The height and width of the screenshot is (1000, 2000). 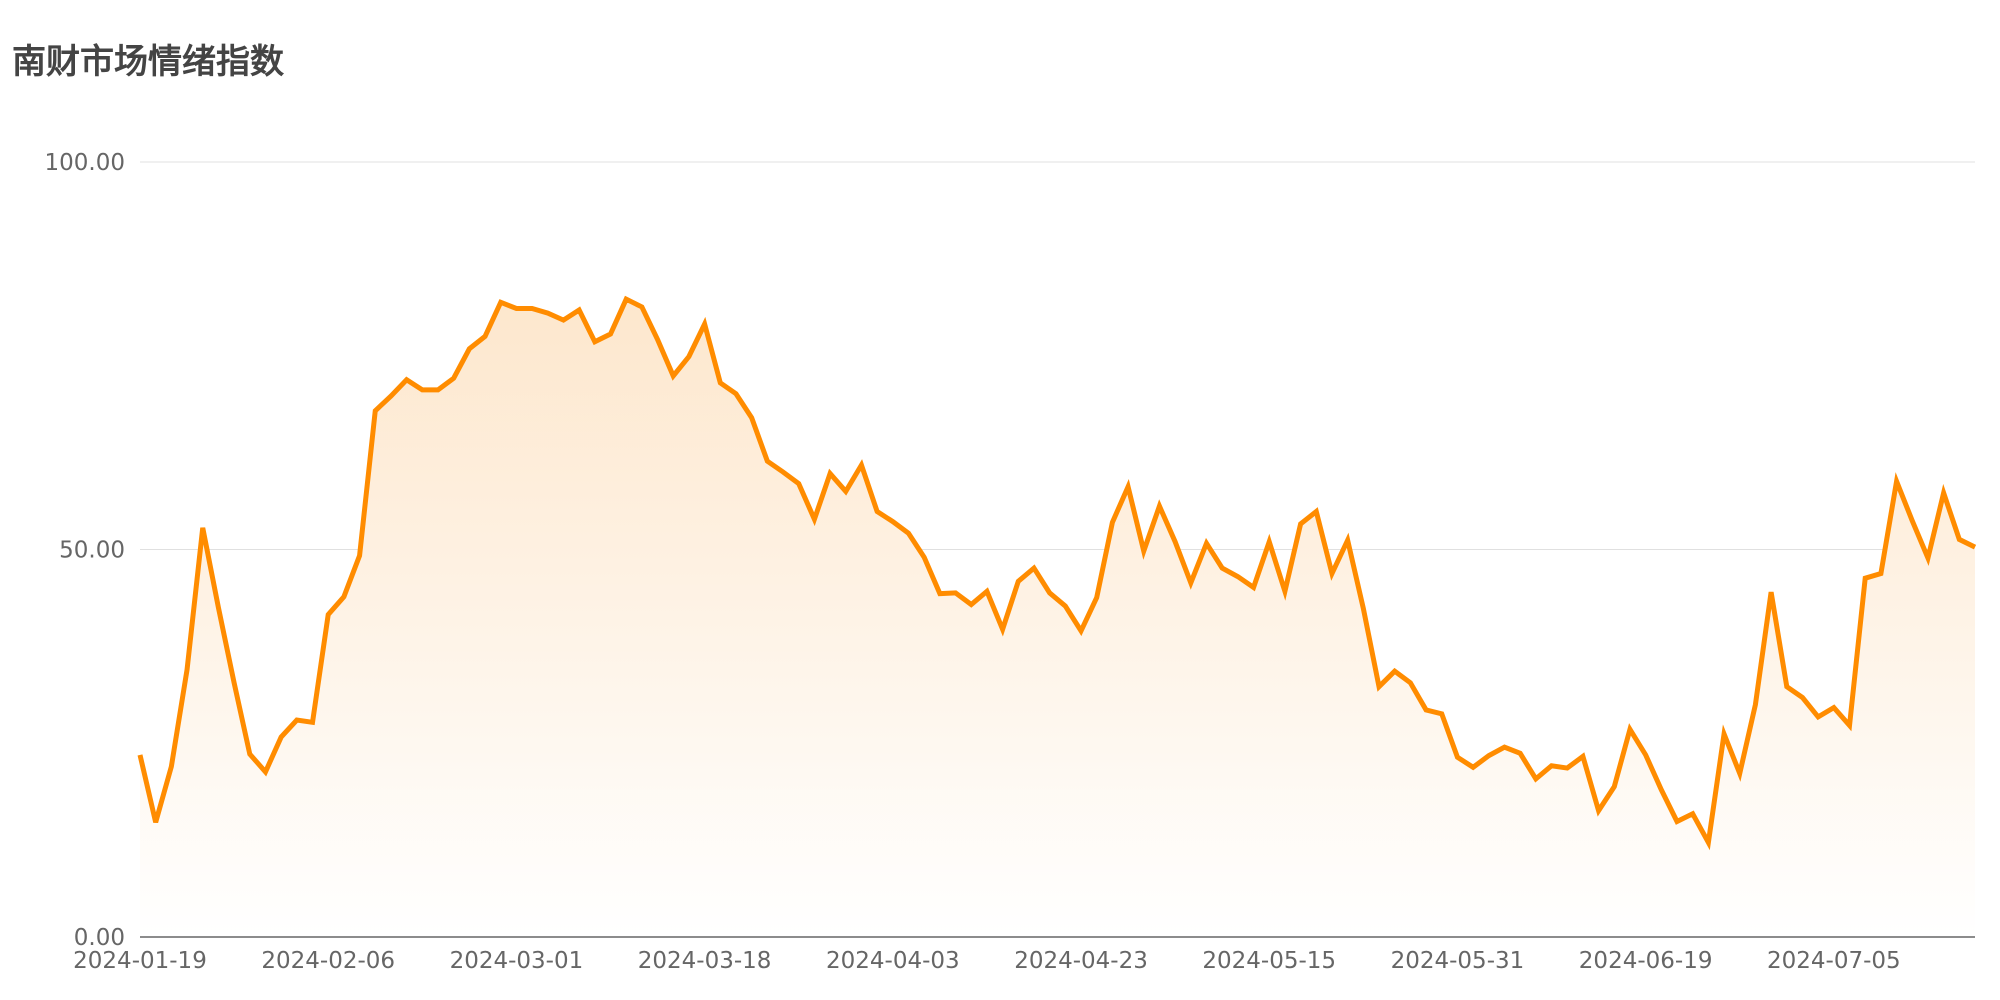 What do you see at coordinates (1458, 961) in the screenshot?
I see `x-tick-label: 2024-05-31` at bounding box center [1458, 961].